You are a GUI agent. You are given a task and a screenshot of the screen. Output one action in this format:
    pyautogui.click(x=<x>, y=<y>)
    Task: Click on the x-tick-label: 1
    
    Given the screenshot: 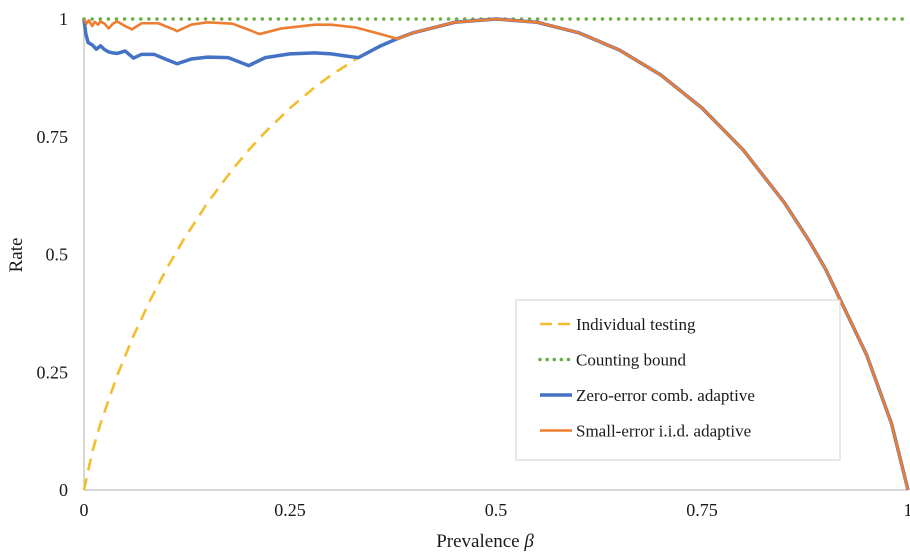 What is the action you would take?
    pyautogui.click(x=907, y=510)
    